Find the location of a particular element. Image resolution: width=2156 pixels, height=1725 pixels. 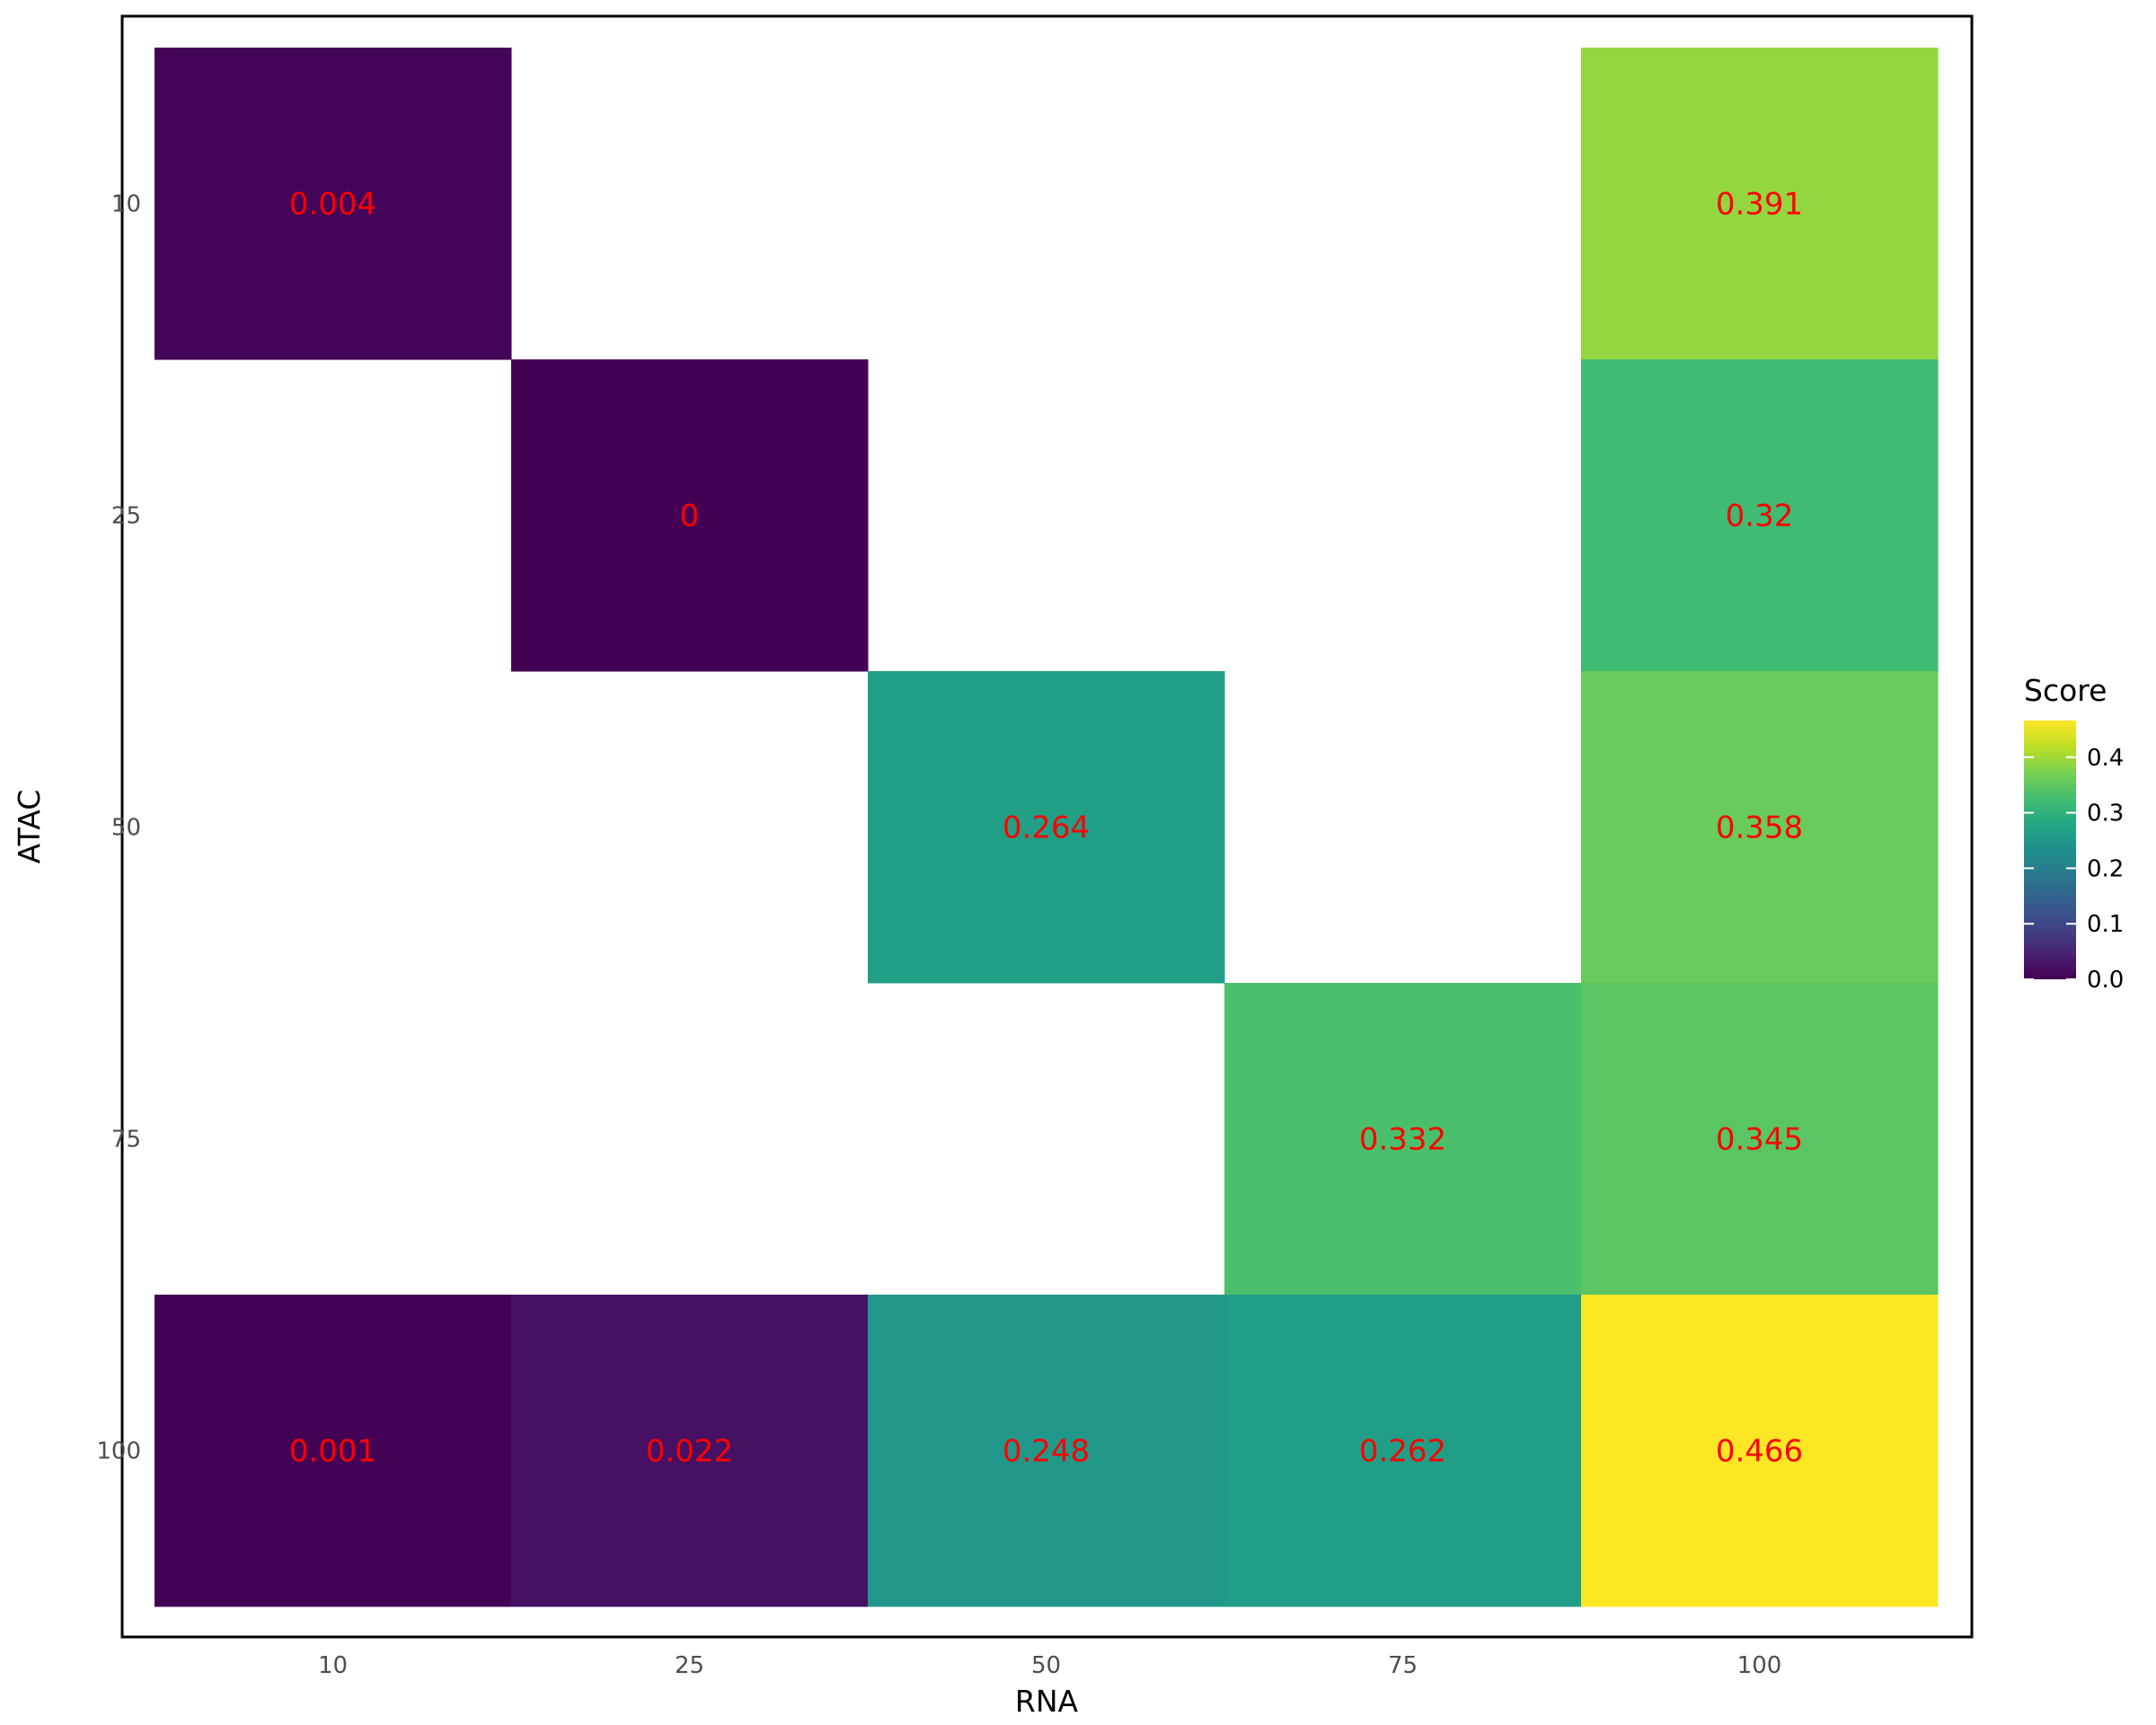

legend-tick-label: 0.4 is located at coordinates (2105, 758).